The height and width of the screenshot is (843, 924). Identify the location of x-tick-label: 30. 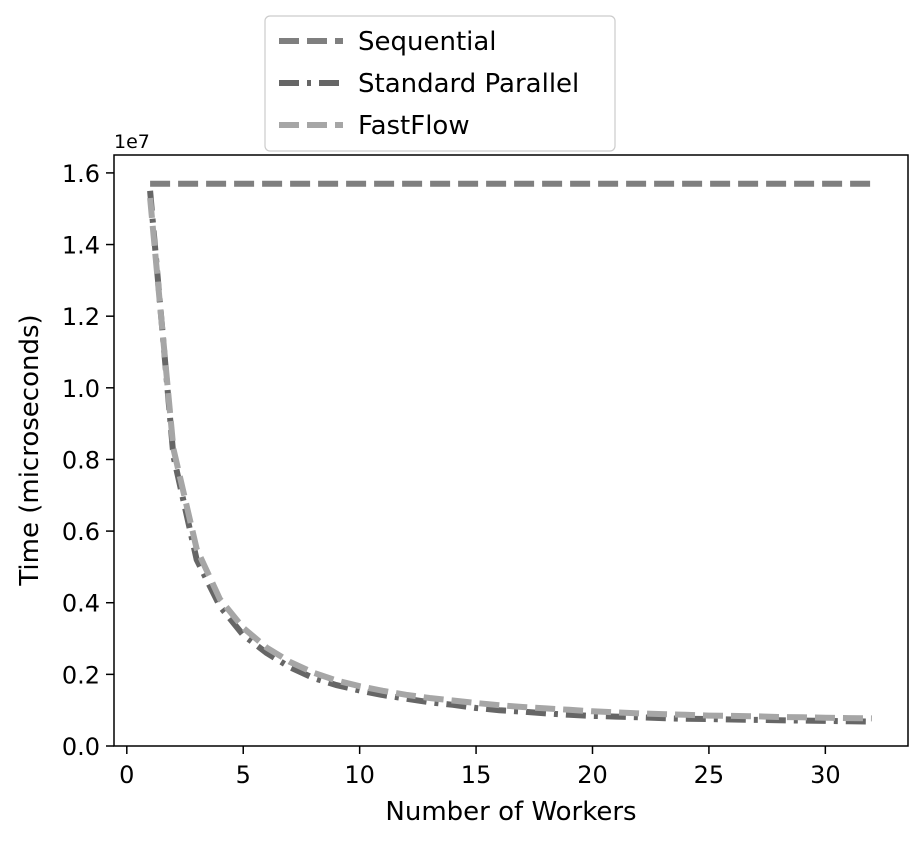
(825, 775).